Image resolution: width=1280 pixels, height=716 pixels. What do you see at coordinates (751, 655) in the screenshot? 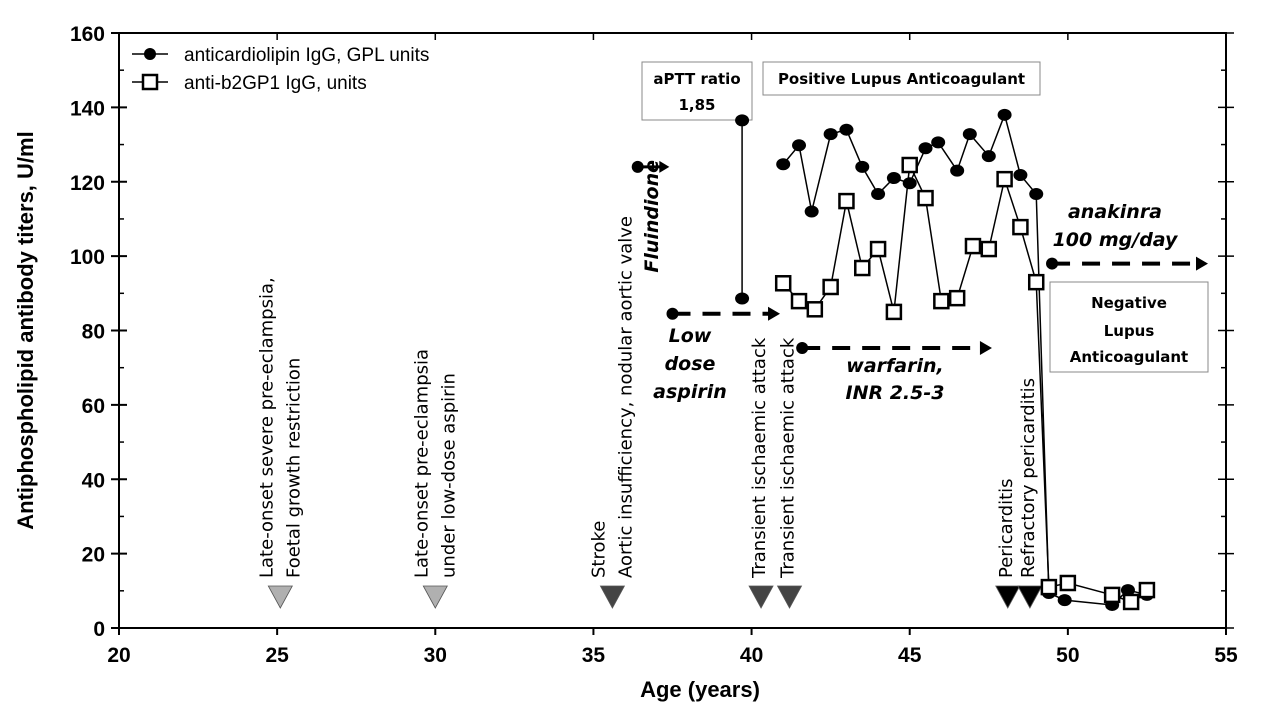
I see `x-tick-label: 40` at bounding box center [751, 655].